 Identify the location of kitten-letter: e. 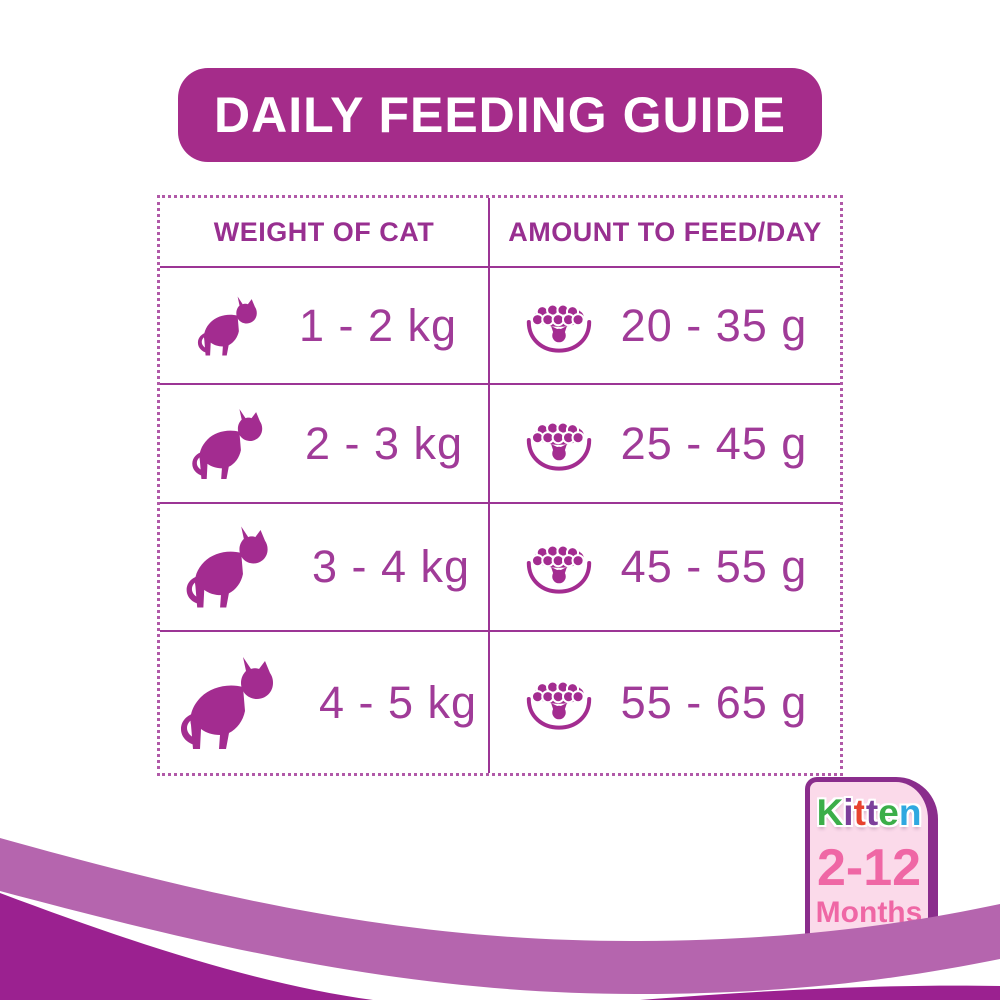
(888, 812).